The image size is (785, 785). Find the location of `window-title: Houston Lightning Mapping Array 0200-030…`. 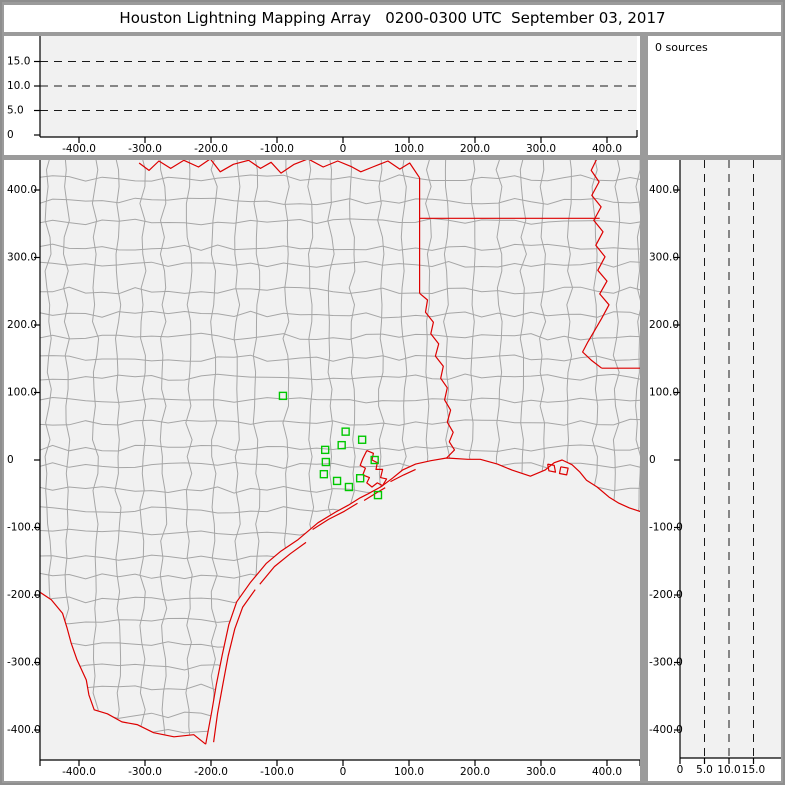

window-title: Houston Lightning Mapping Array 0200-030… is located at coordinates (392, 18).